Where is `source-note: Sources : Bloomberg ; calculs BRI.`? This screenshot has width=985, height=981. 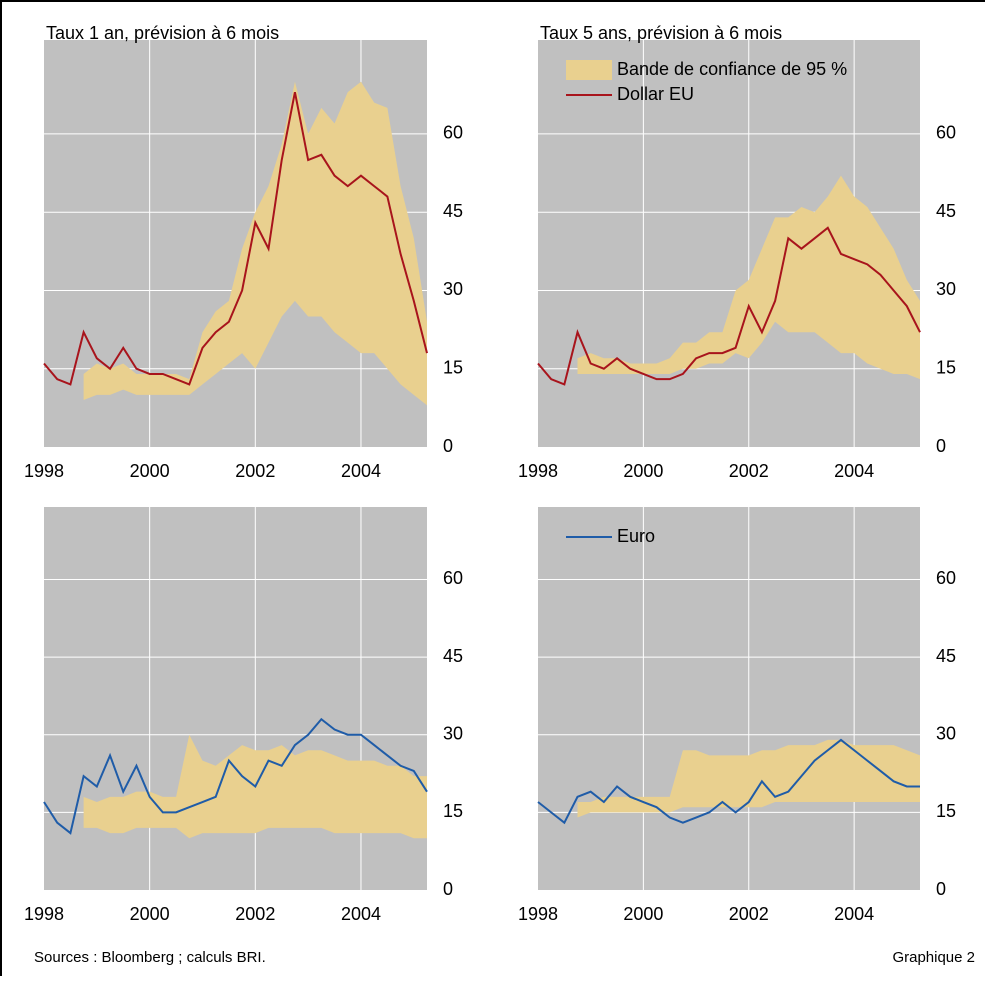 source-note: Sources : Bloomberg ; calculs BRI. is located at coordinates (150, 957).